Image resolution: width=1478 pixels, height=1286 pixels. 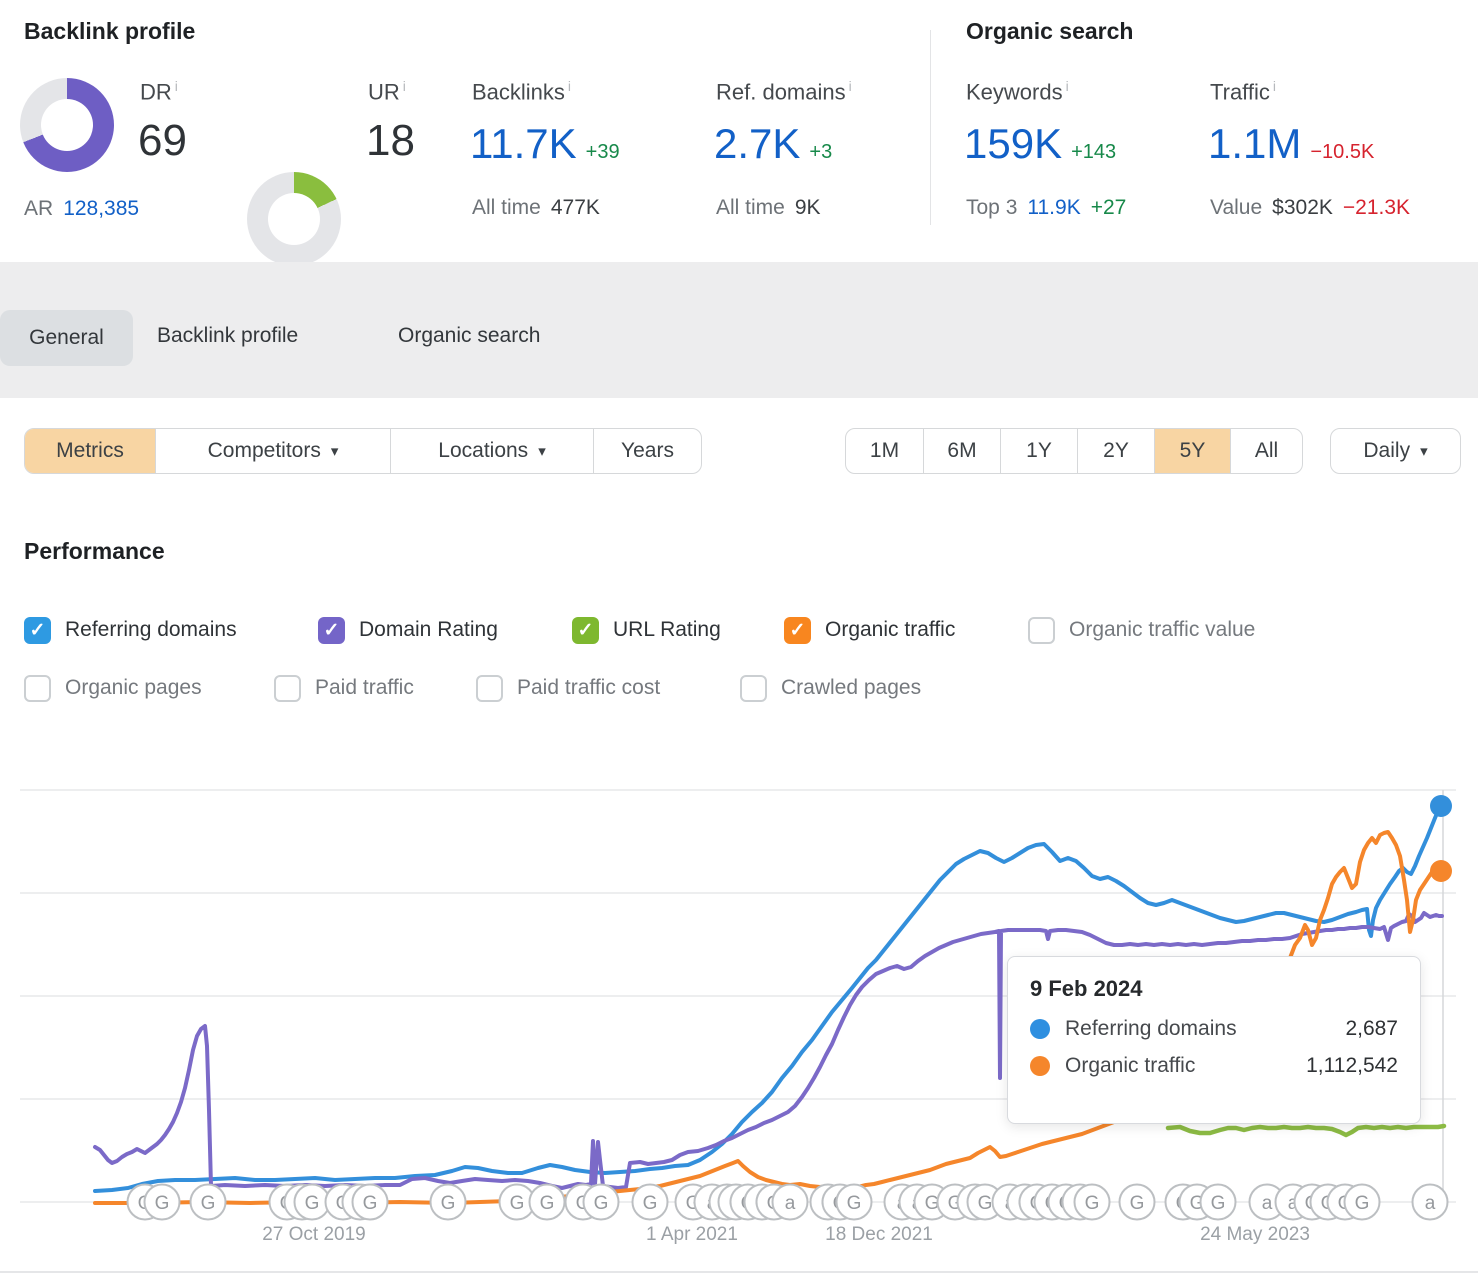 What do you see at coordinates (768, 207) in the screenshot?
I see `ref-domains-alltime-row: All time 9K` at bounding box center [768, 207].